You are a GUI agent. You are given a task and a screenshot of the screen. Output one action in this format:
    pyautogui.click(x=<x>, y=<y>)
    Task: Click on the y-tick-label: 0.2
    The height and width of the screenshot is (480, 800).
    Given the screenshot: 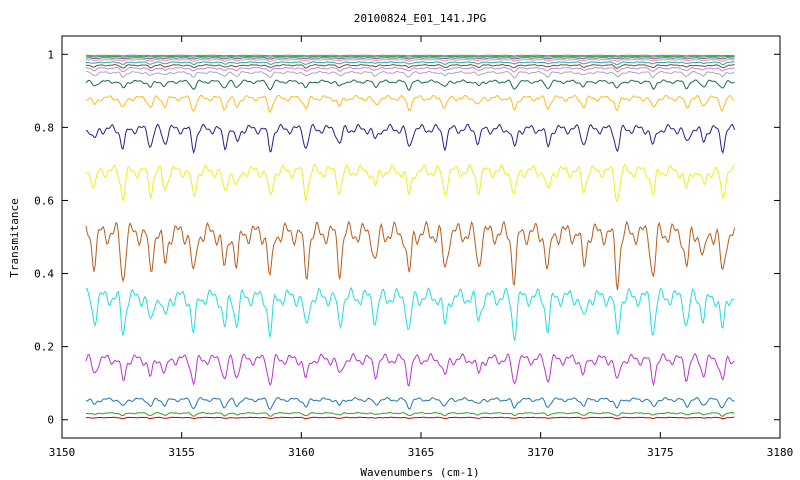 What is the action you would take?
    pyautogui.click(x=44, y=347)
    